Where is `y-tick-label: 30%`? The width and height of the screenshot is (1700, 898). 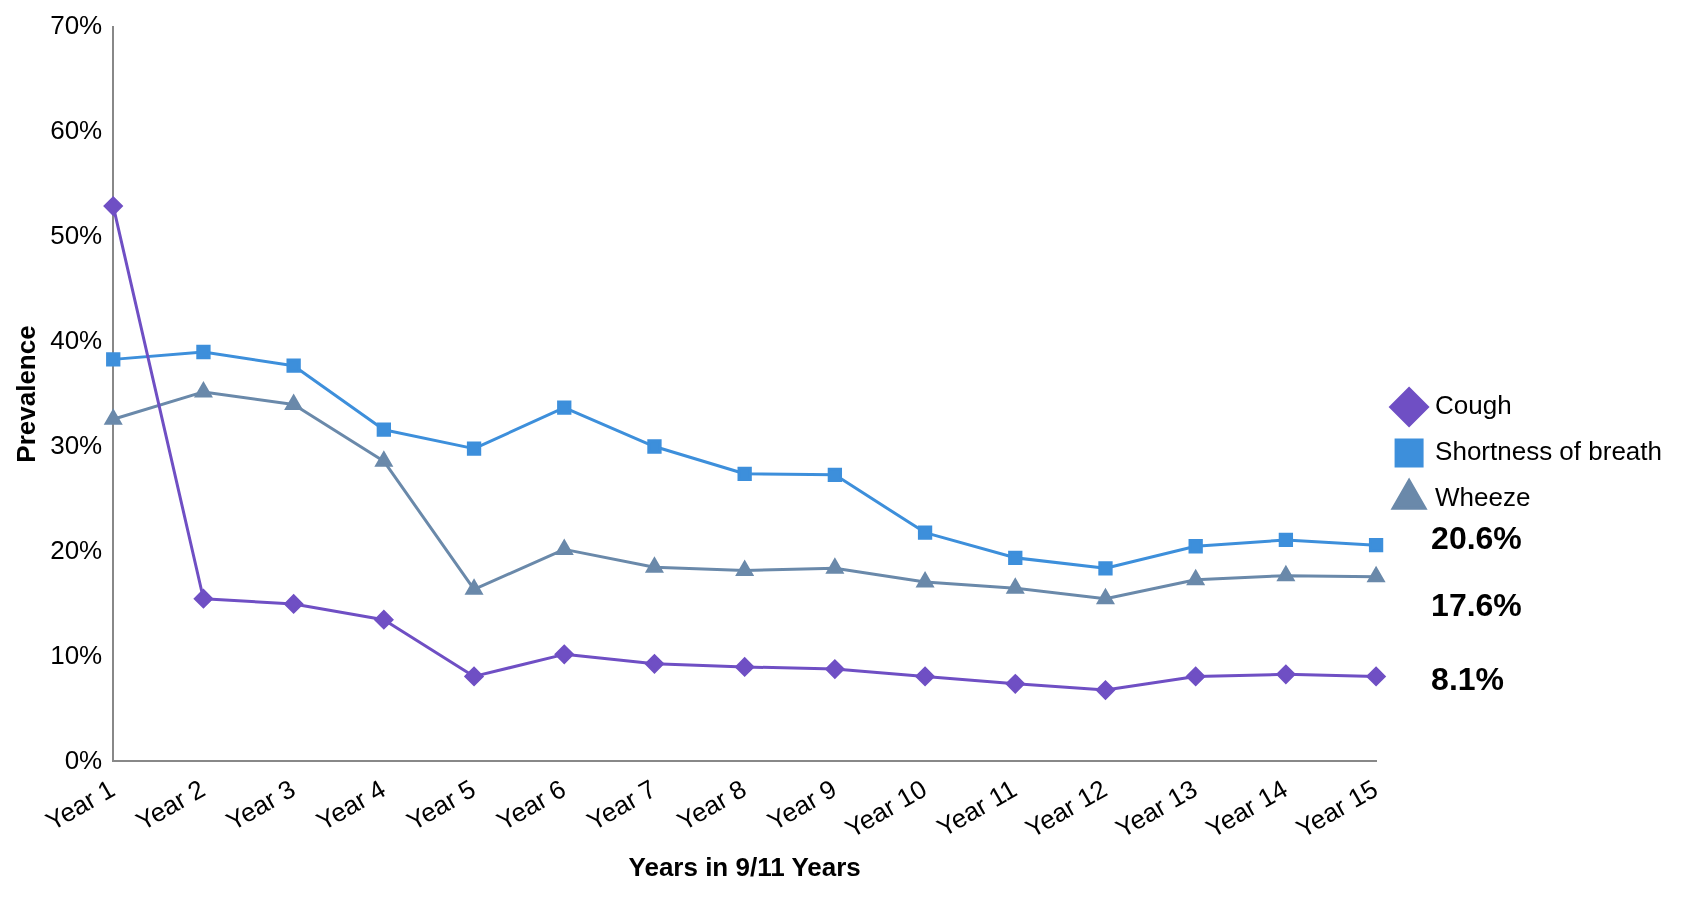 y-tick-label: 30% is located at coordinates (76, 444).